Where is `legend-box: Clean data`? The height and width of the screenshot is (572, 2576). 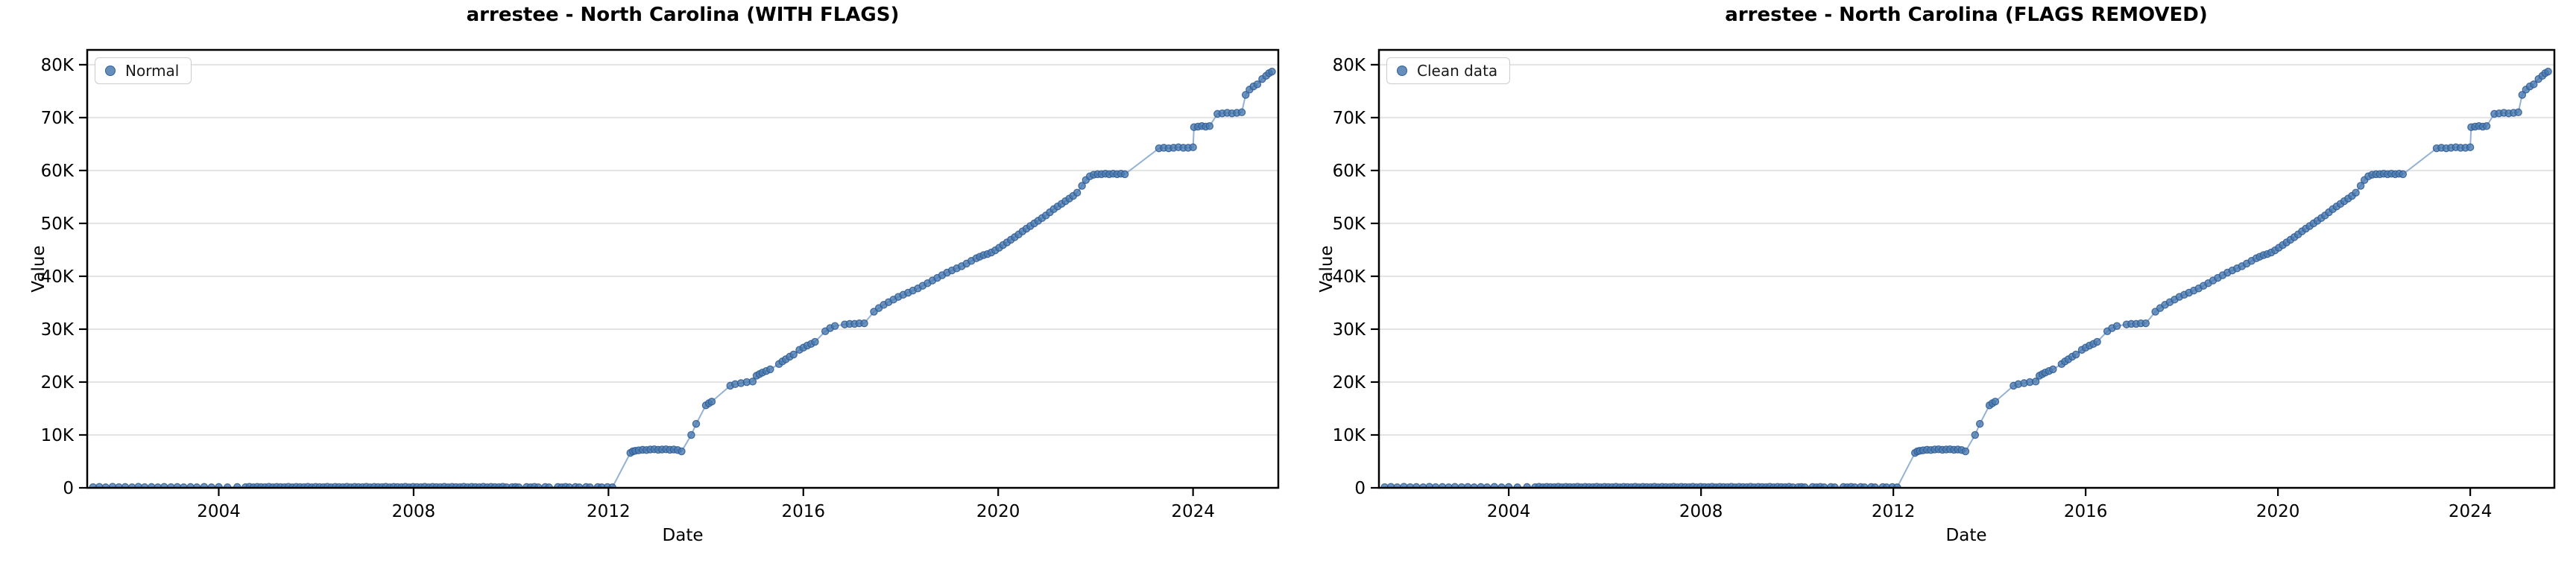
legend-box: Clean data is located at coordinates (1448, 70).